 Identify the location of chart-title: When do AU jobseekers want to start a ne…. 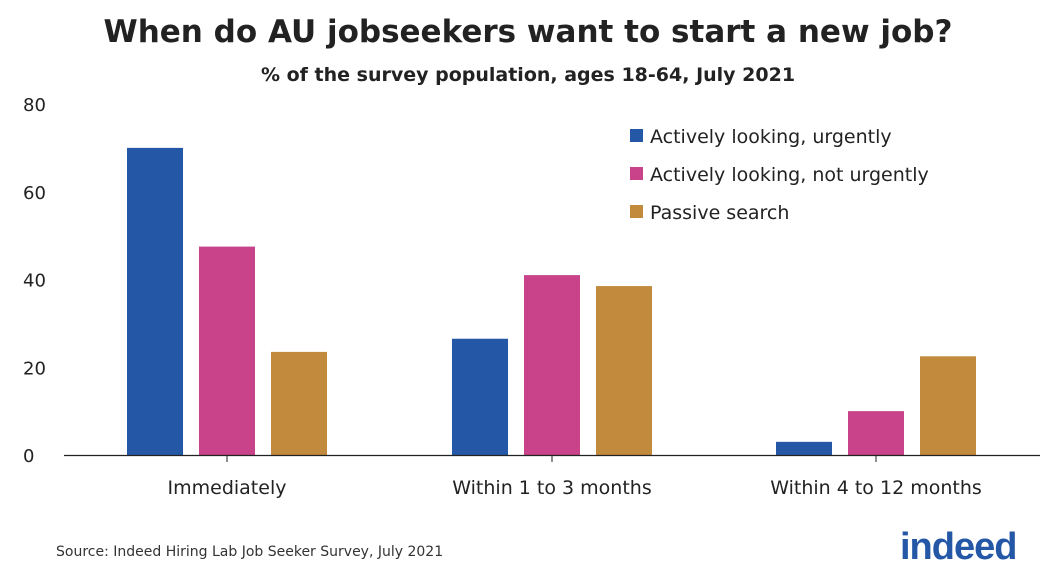
(528, 32).